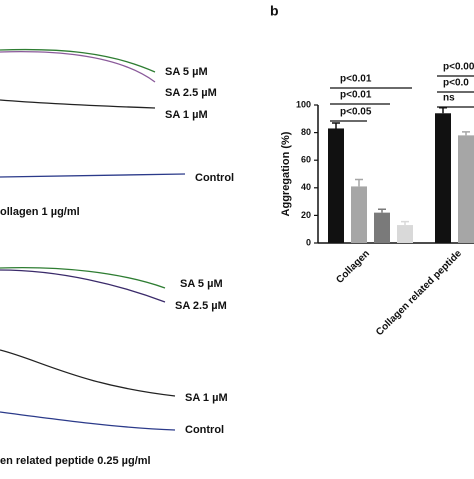  What do you see at coordinates (306, 187) in the screenshot?
I see `y-tick-label: 40` at bounding box center [306, 187].